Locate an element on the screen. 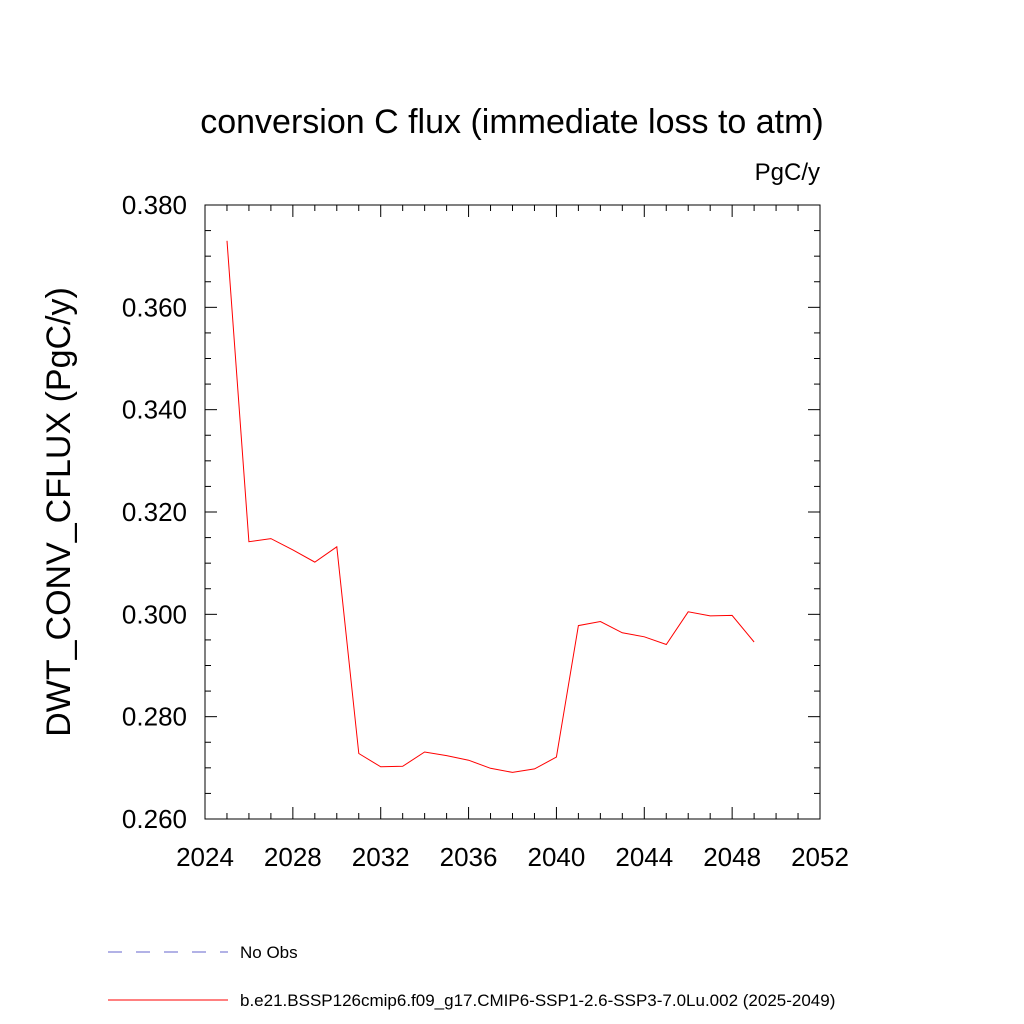 The height and width of the screenshot is (1024, 1024). x-tick-label: 2048 is located at coordinates (732, 857).